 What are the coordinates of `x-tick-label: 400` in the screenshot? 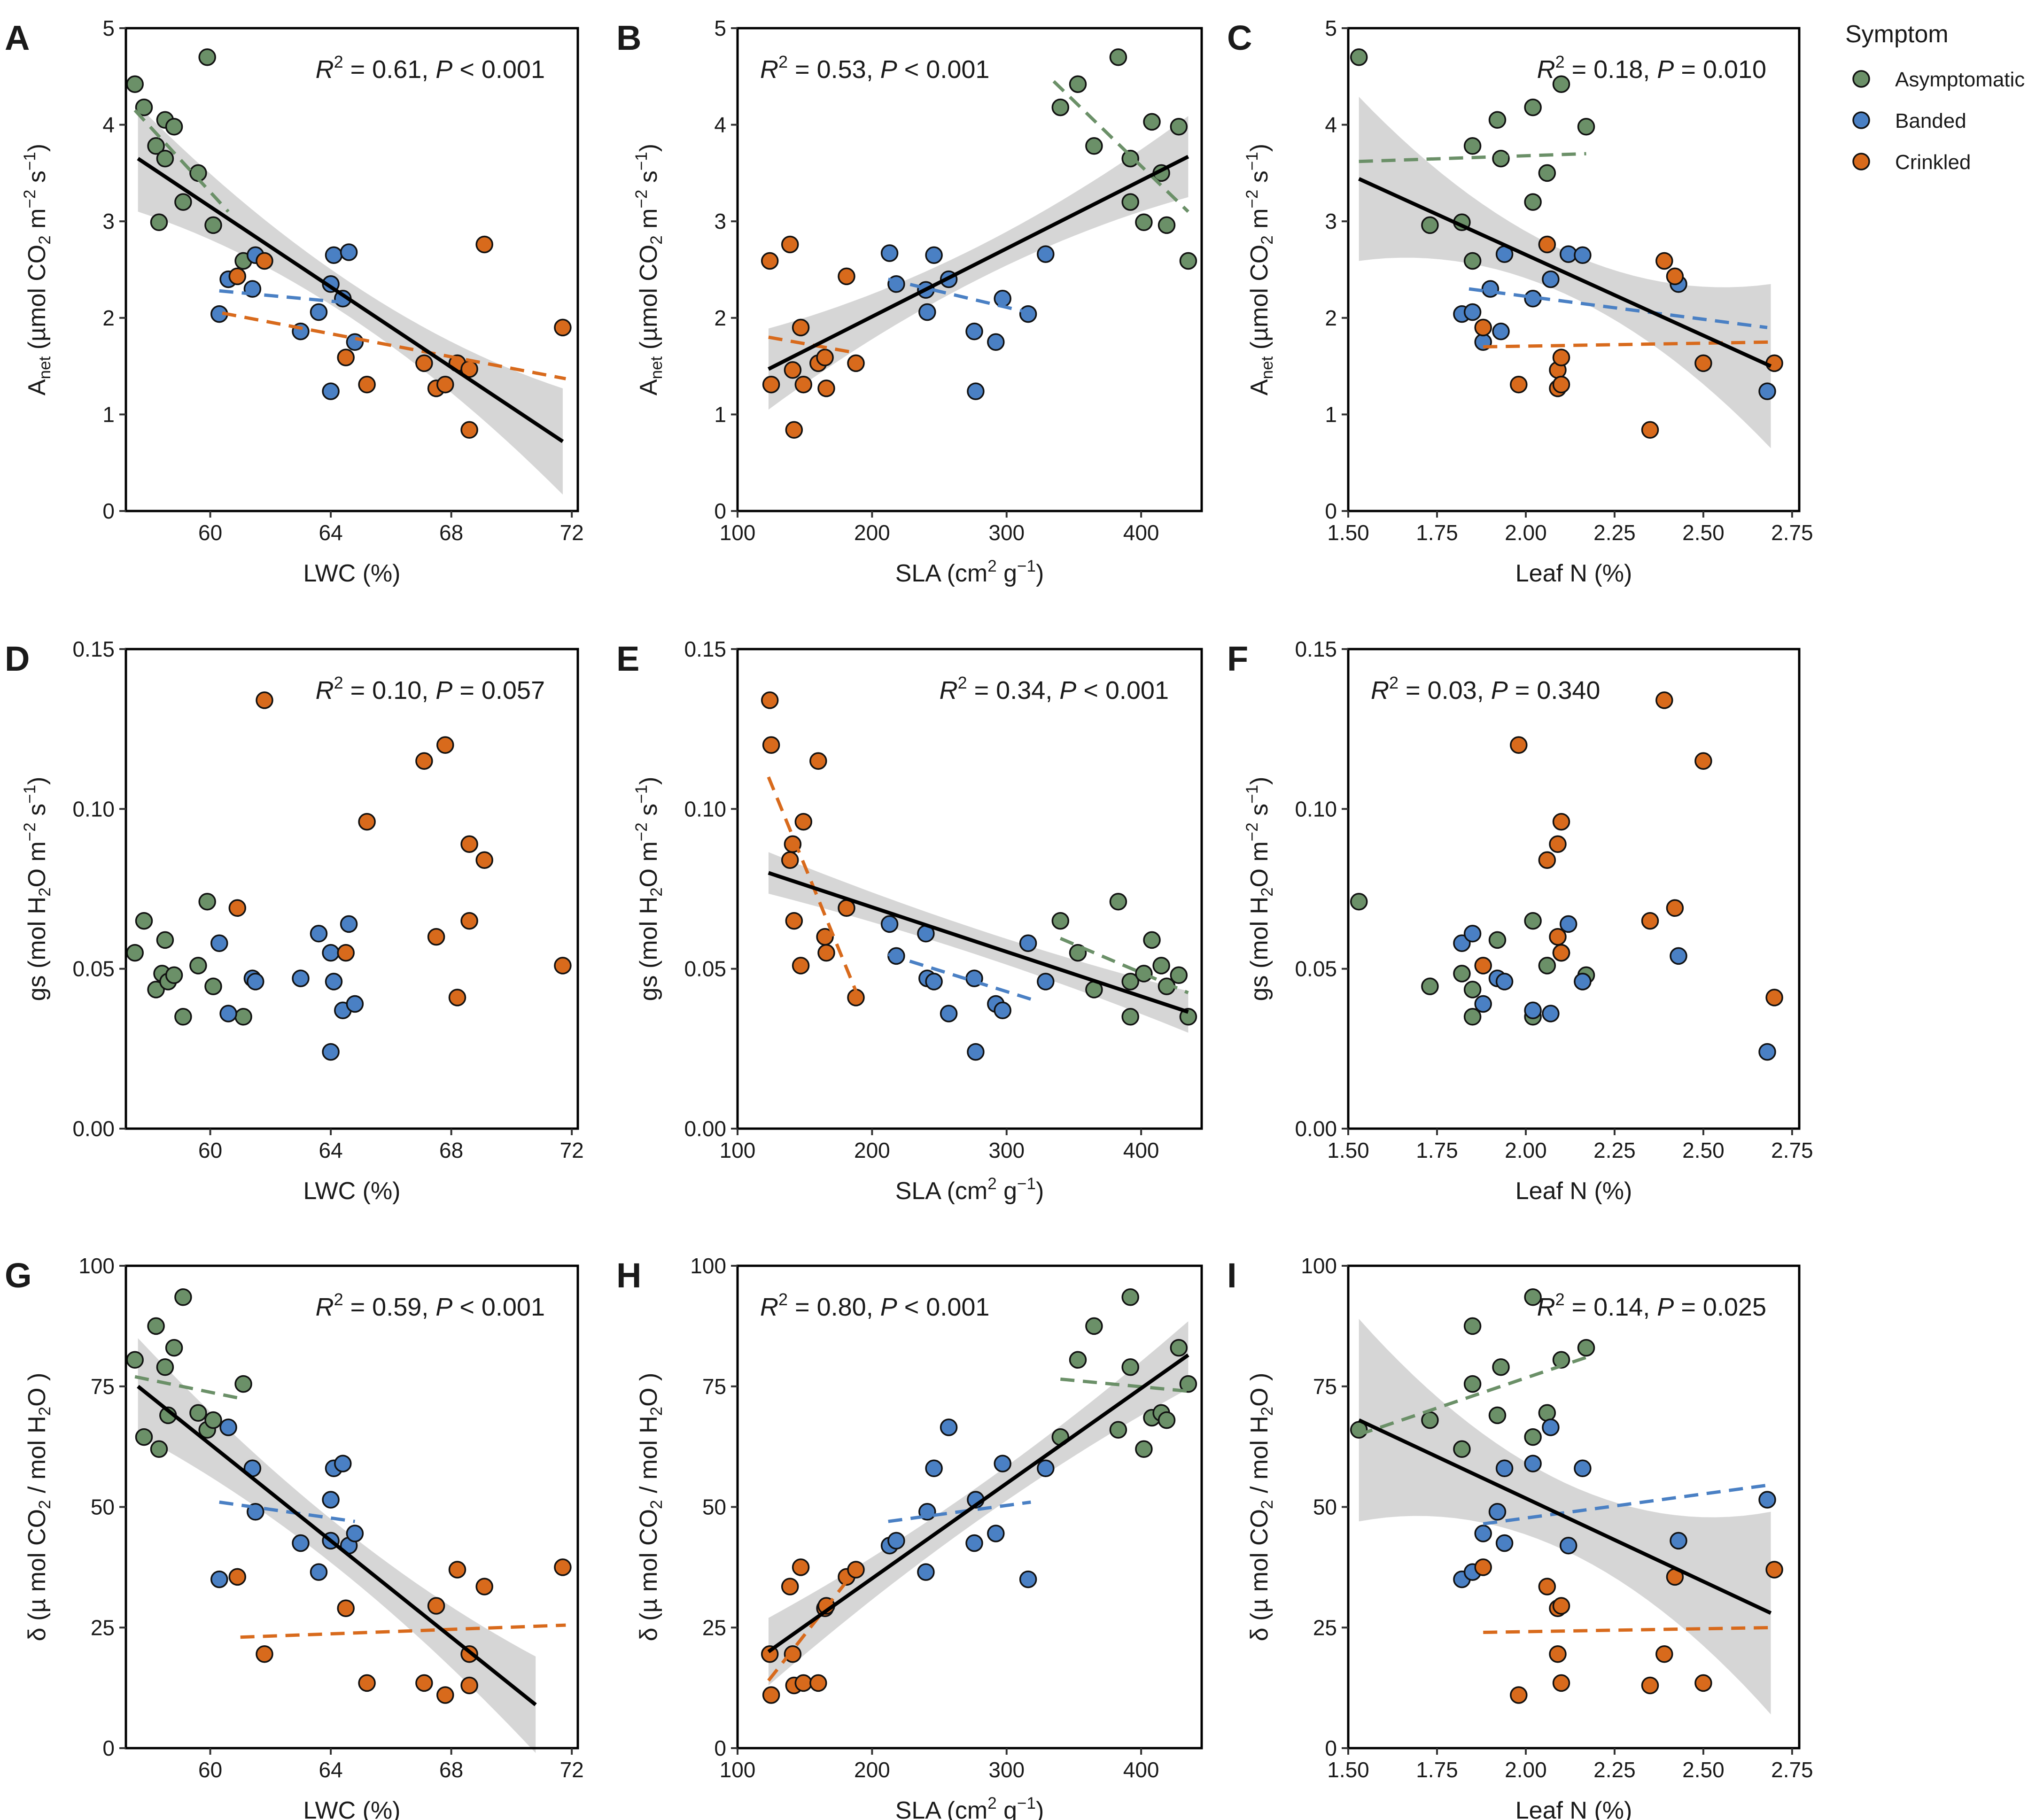 It's located at (1141, 1150).